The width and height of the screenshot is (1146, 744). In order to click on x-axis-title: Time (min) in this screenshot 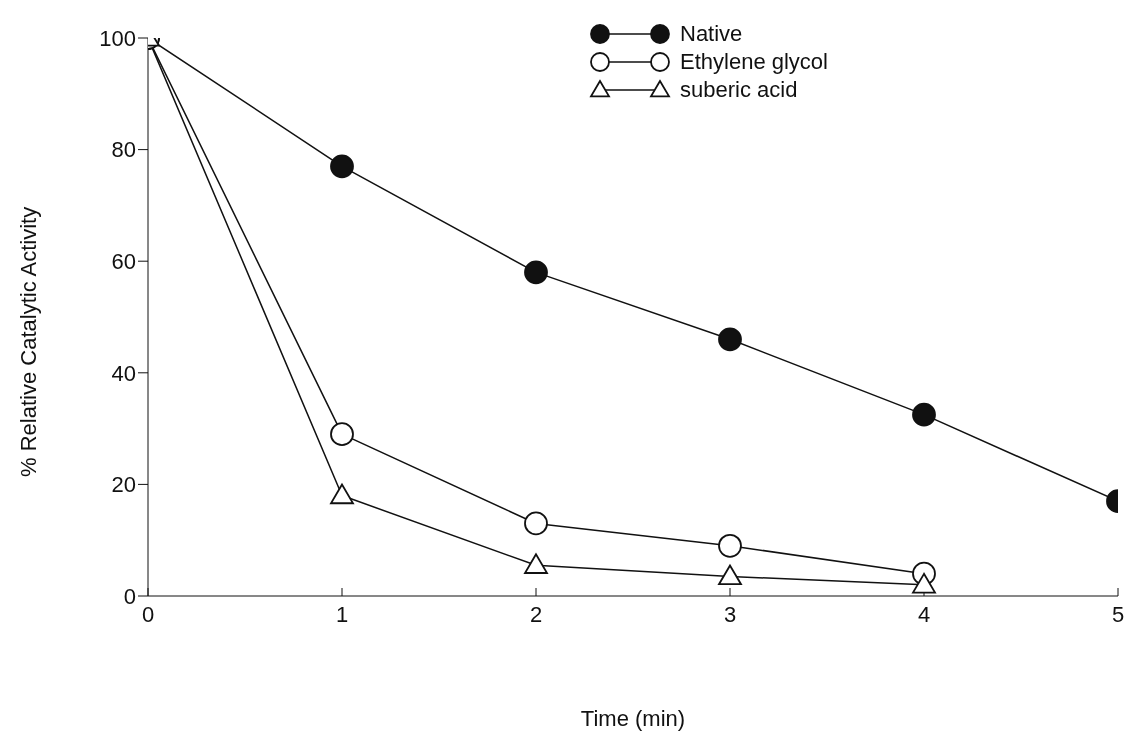, I will do `click(633, 718)`.